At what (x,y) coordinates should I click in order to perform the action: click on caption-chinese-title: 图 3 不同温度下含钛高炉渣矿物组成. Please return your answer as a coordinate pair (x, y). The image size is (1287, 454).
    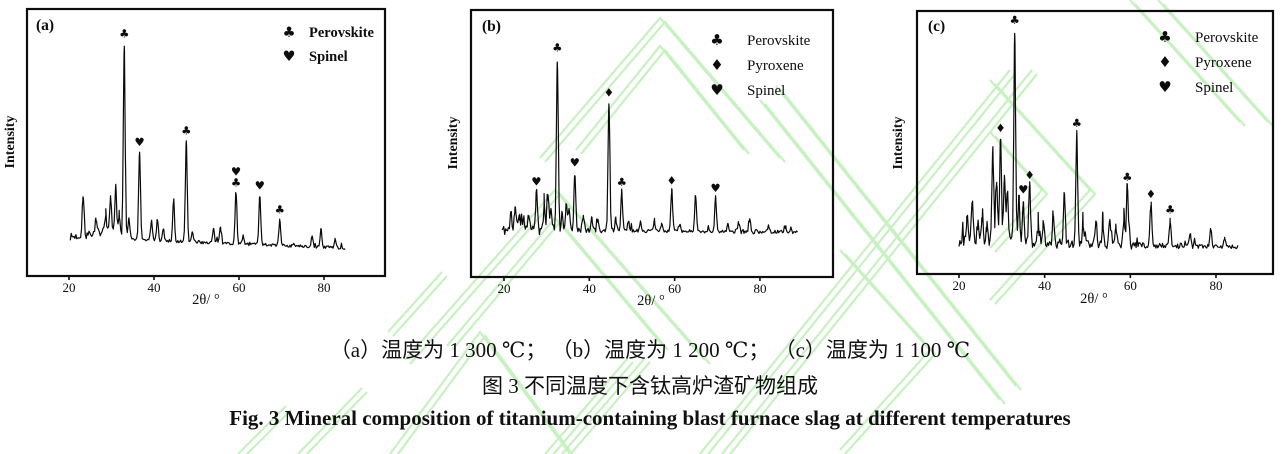
    Looking at the image, I should click on (650, 386).